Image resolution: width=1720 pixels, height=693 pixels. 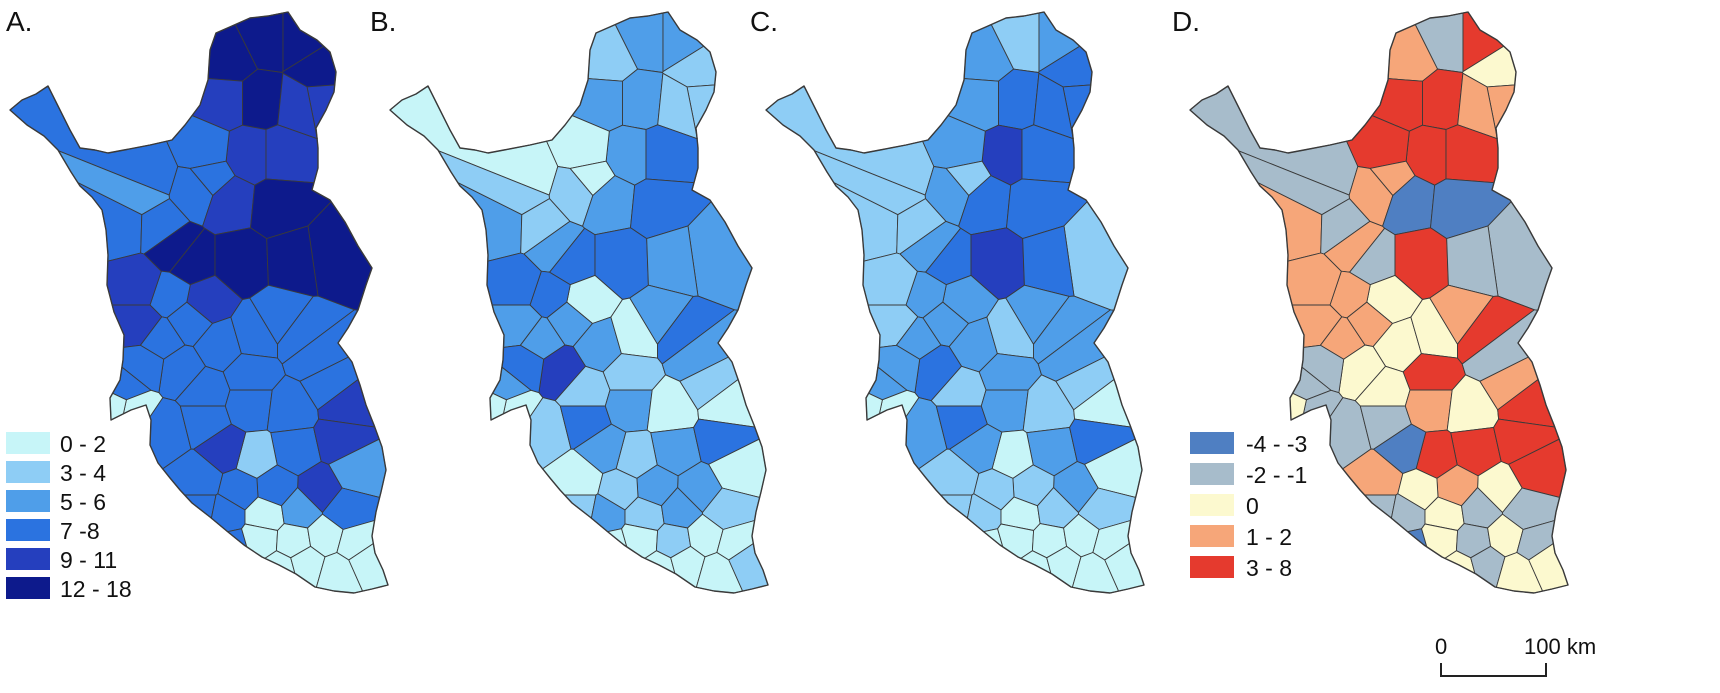 I want to click on panel-label: B., so click(x=383, y=21).